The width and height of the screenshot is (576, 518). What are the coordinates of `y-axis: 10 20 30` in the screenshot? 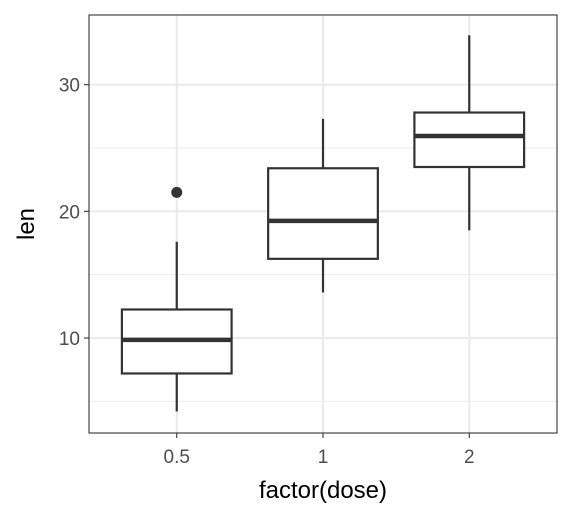 It's located at (74, 213).